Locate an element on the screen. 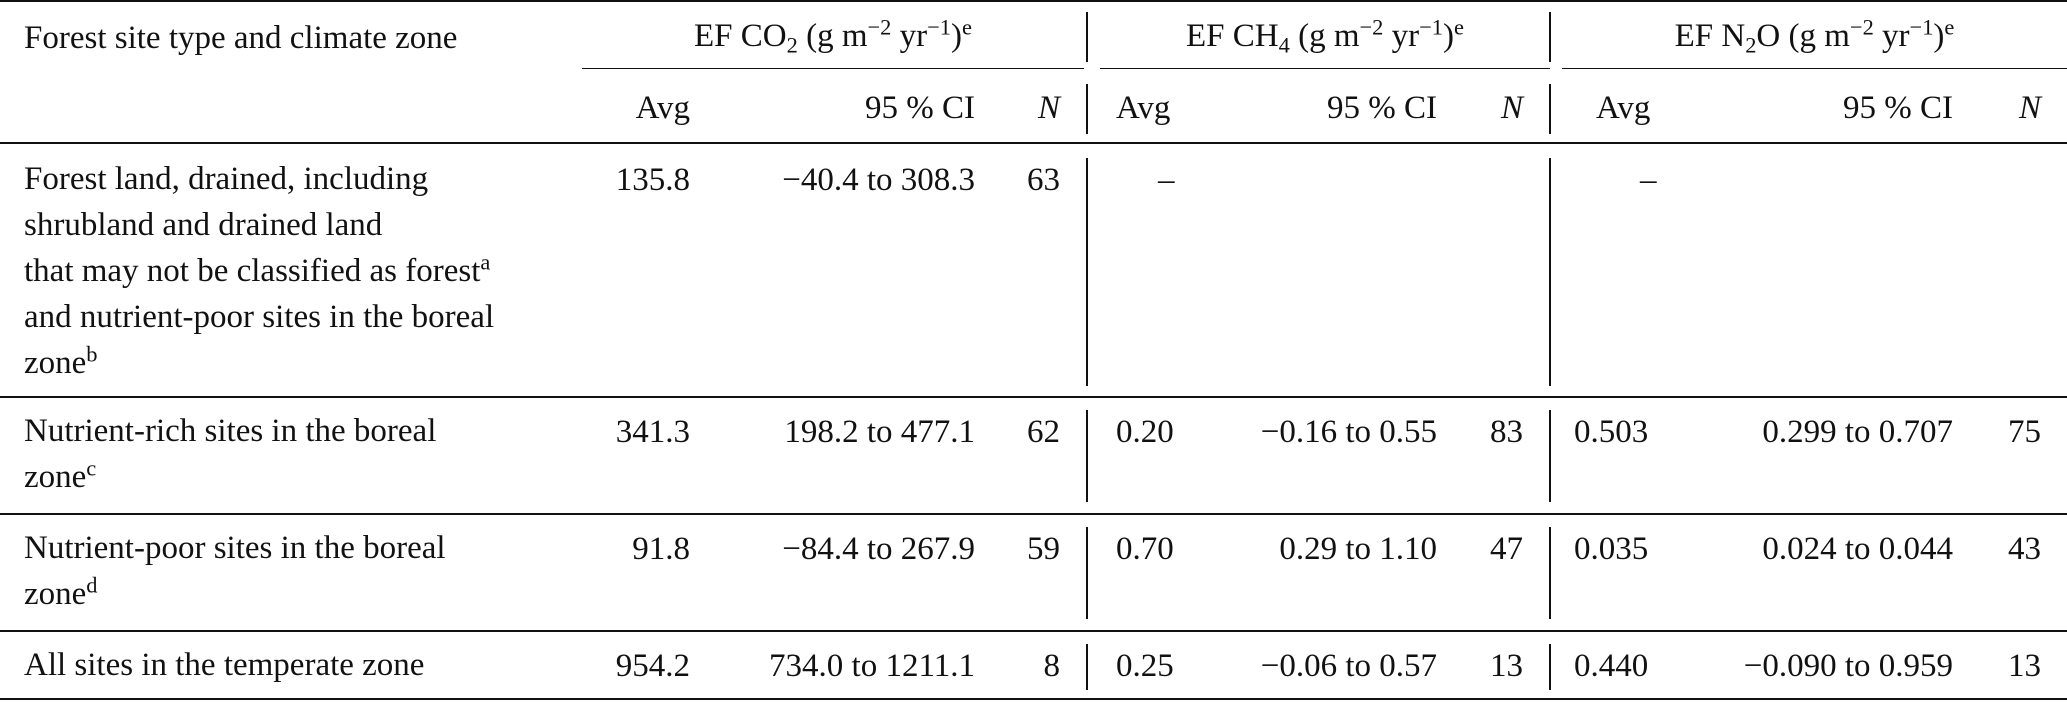 The width and height of the screenshot is (2067, 702). row-4-ch4-ci: −0.06 to 0.57 is located at coordinates (1348, 666).